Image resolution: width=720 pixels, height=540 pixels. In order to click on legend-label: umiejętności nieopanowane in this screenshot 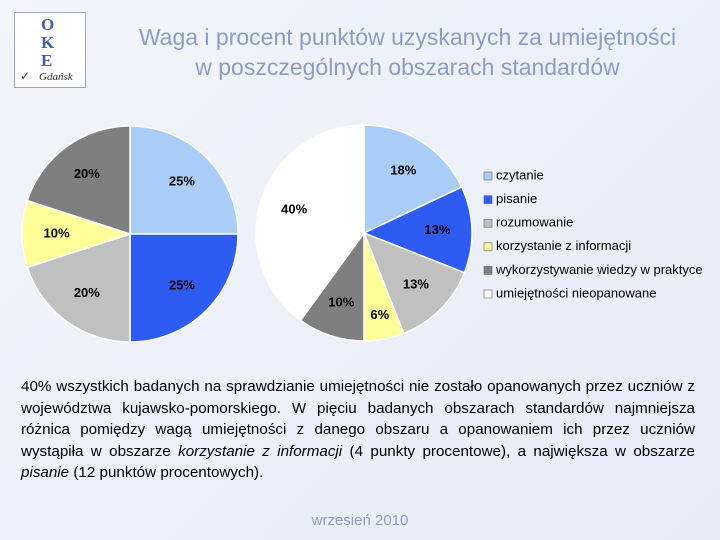, I will do `click(576, 292)`.